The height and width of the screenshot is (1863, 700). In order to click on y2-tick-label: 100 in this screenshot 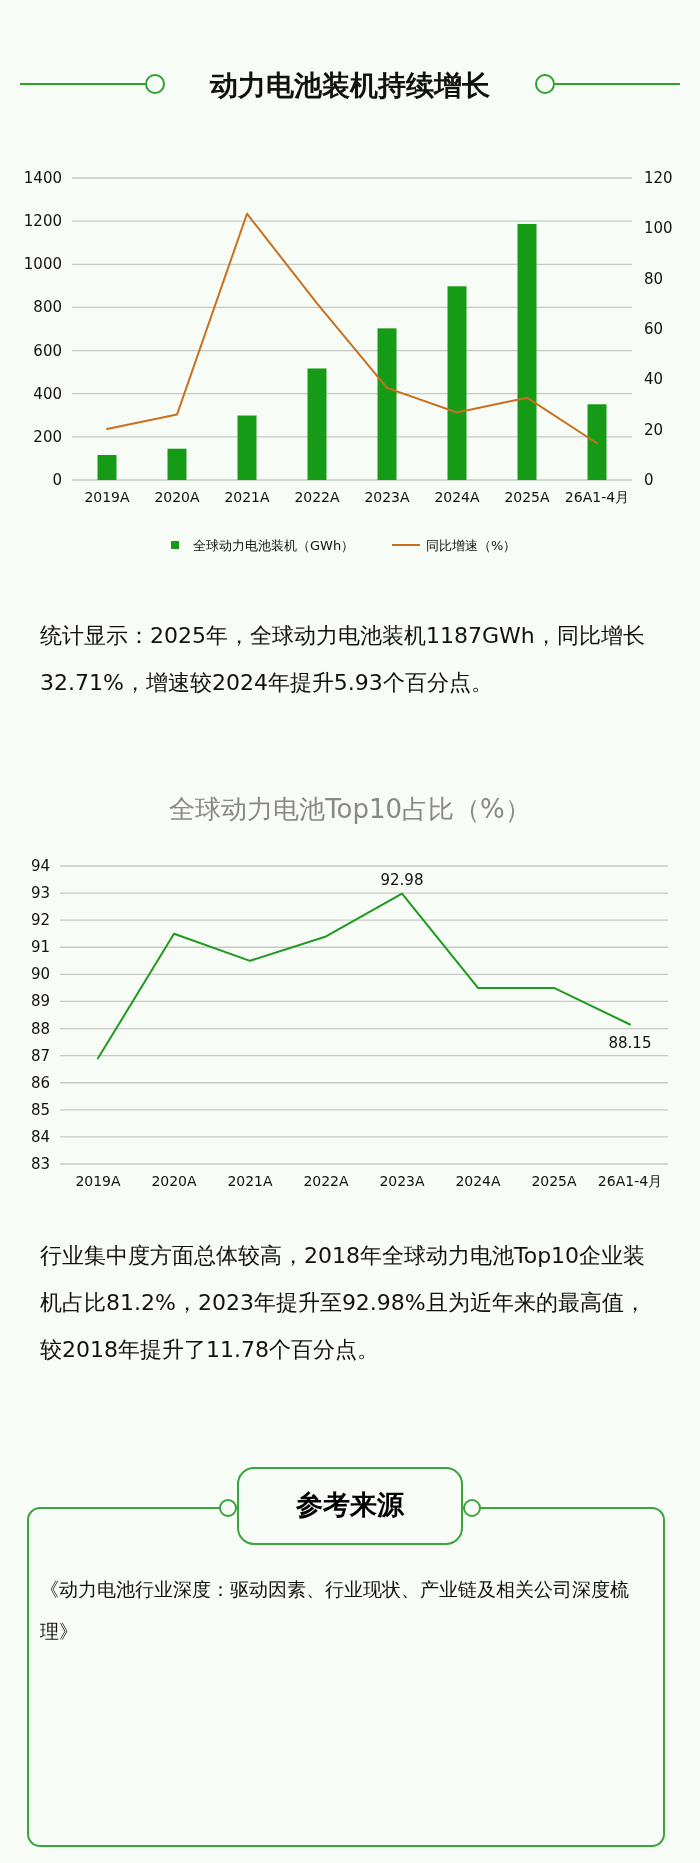, I will do `click(658, 228)`.